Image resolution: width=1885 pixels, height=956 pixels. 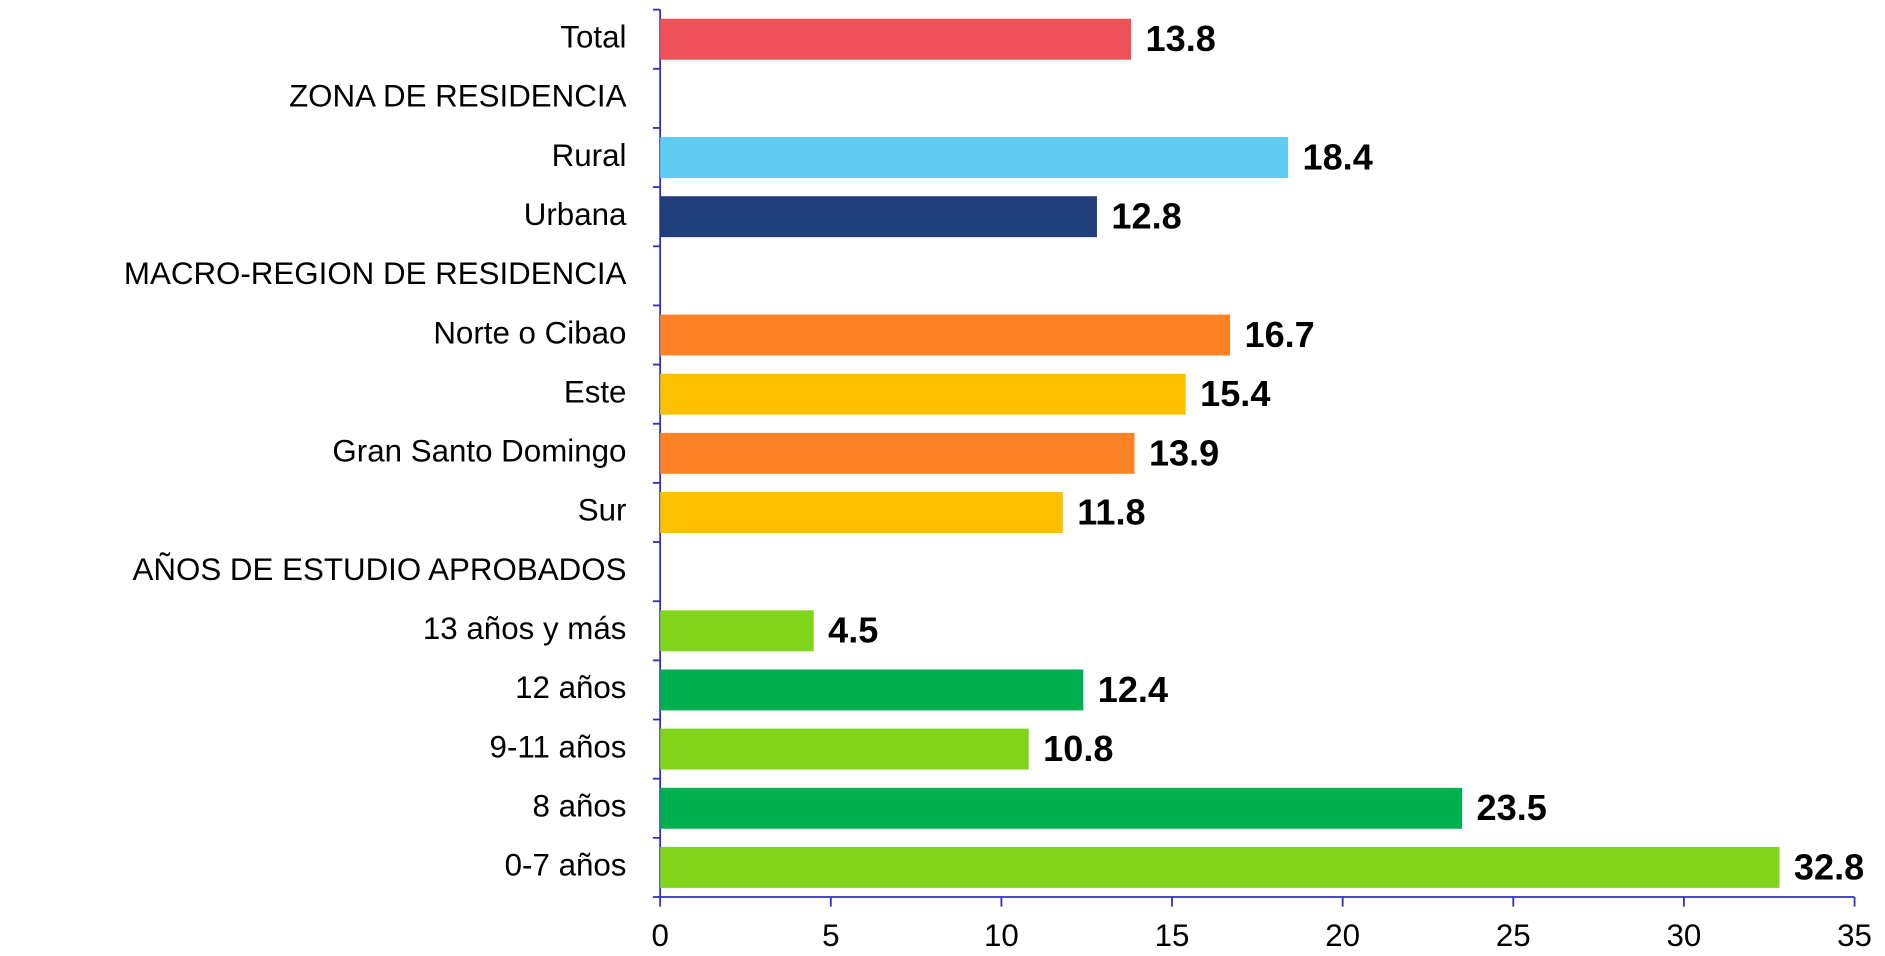 What do you see at coordinates (1342, 935) in the screenshot?
I see `x-tick-label: 20` at bounding box center [1342, 935].